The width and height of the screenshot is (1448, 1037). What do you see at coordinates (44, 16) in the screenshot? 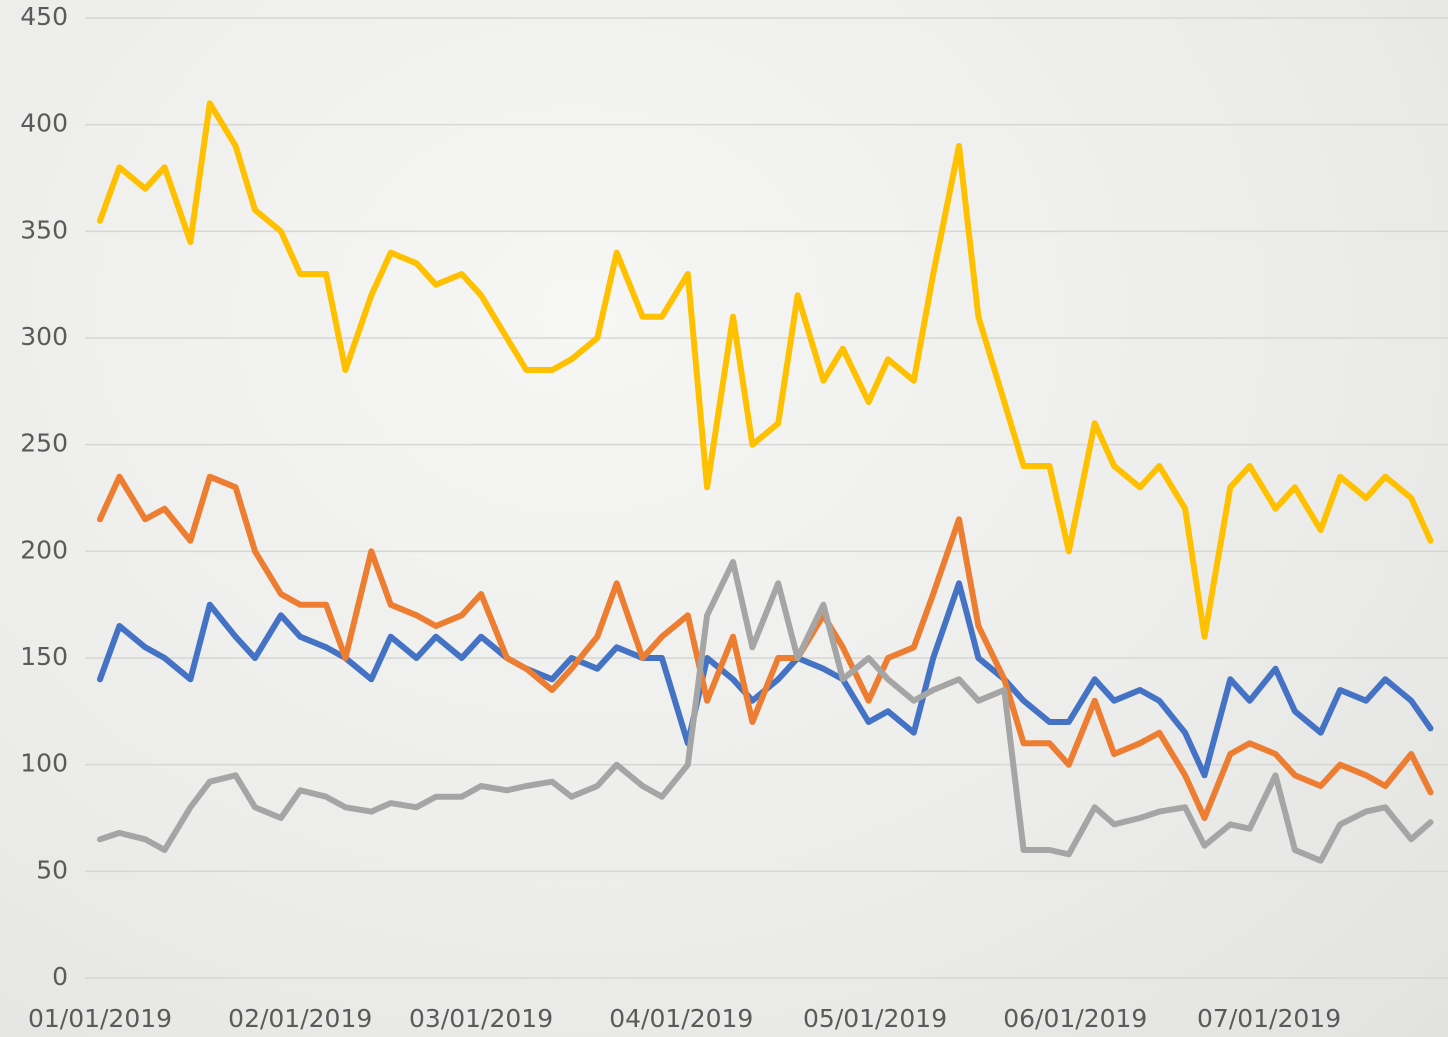
I see `y-tick-label: 450` at bounding box center [44, 16].